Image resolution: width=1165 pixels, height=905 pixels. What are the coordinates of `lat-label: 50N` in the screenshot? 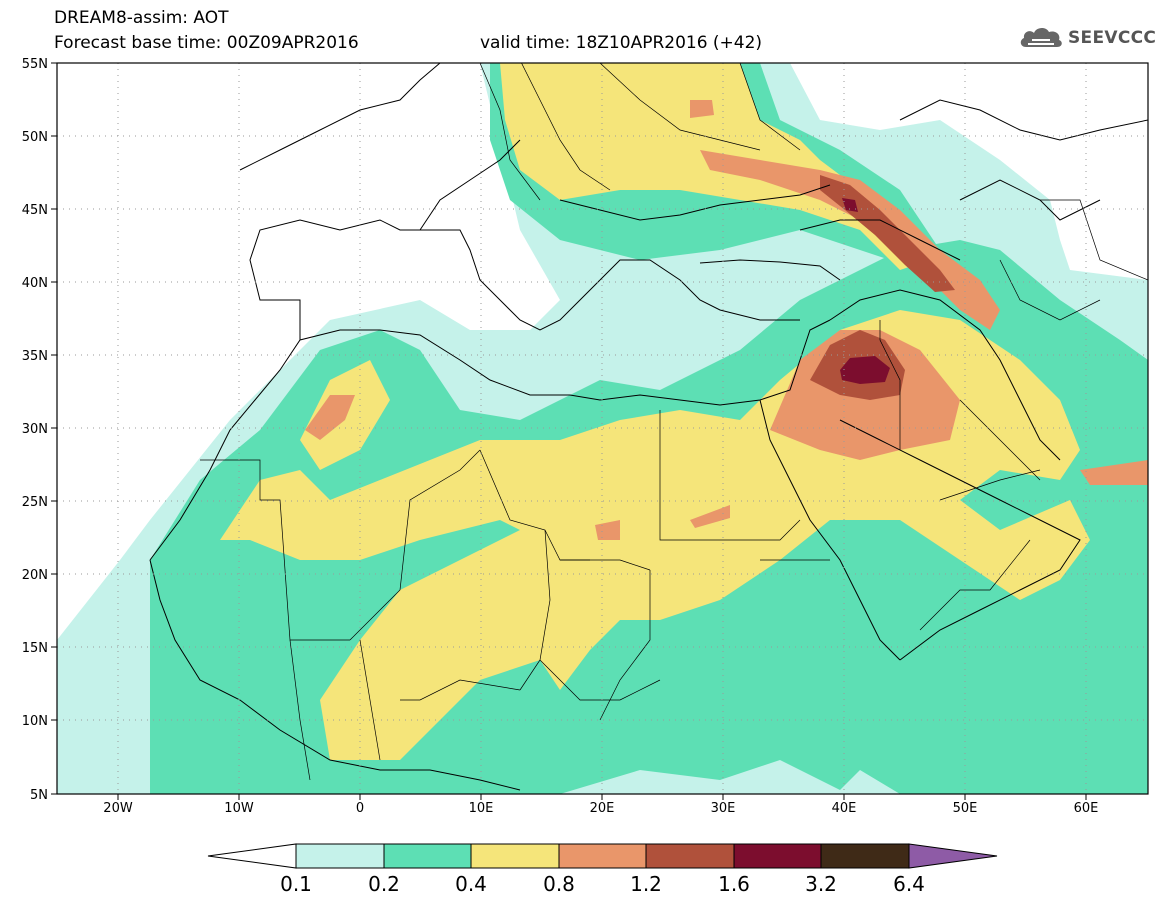 It's located at (35, 137).